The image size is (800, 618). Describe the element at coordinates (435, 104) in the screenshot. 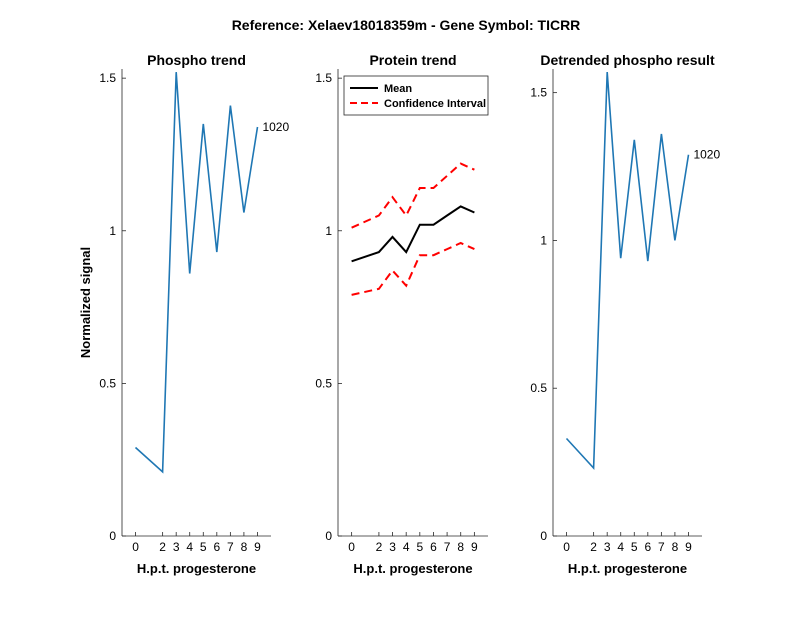

I see `legend-entry-label: Confidence Interval` at that location.